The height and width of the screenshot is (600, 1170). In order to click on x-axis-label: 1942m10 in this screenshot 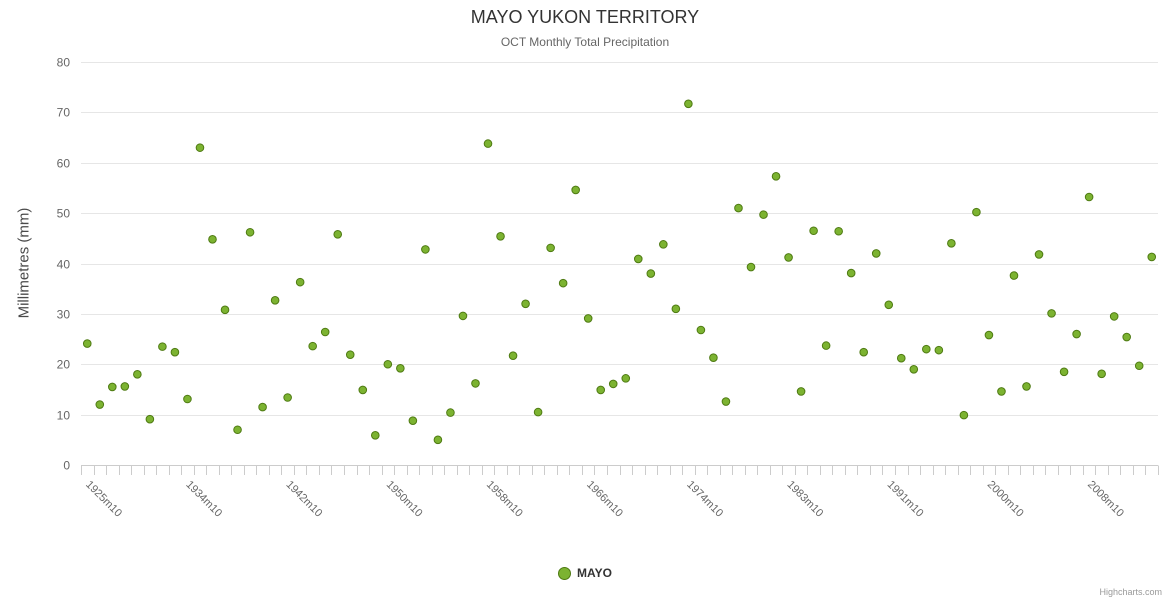, I will do `click(304, 499)`.